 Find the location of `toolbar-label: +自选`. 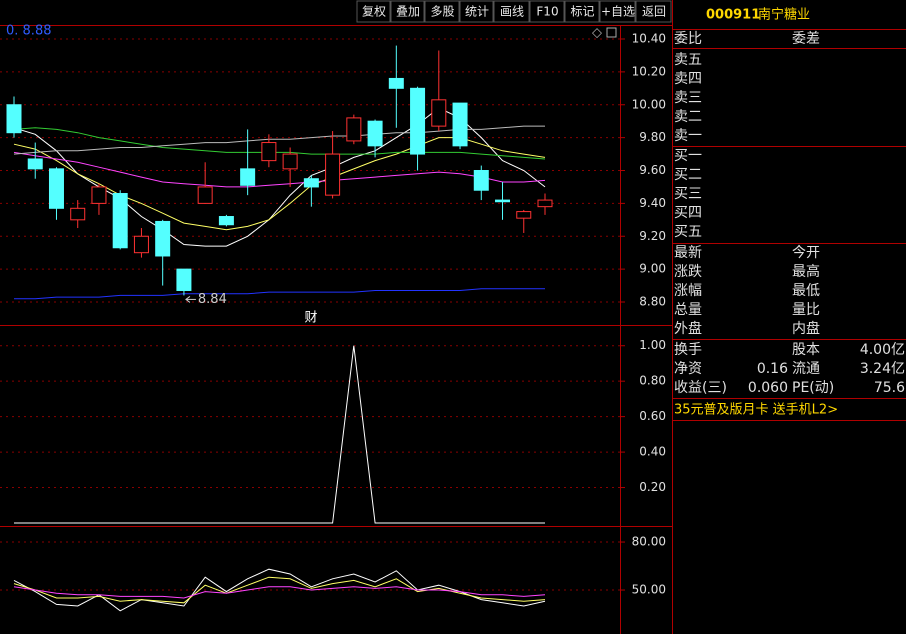

toolbar-label: +自选 is located at coordinates (618, 12).